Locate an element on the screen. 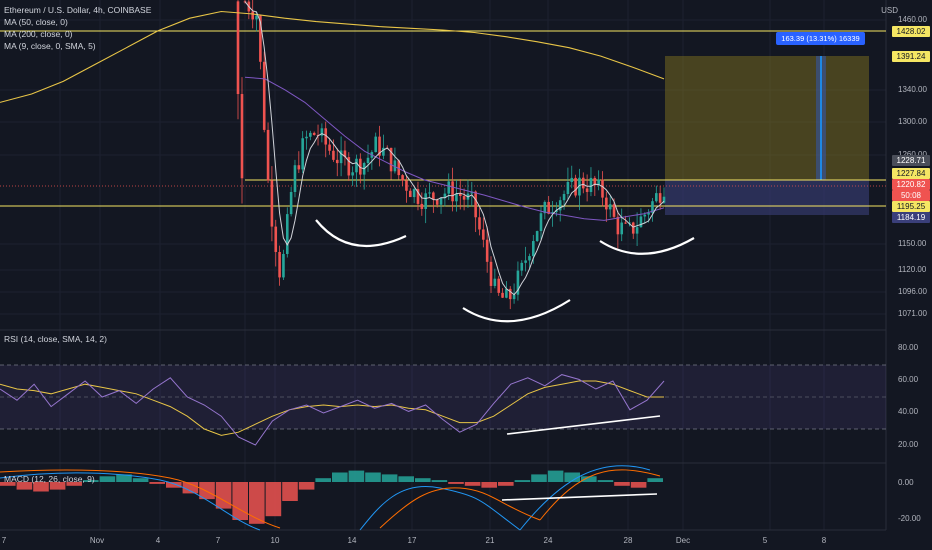 Image resolution: width=932 pixels, height=550 pixels. long-position-target-zone is located at coordinates (767, 118).